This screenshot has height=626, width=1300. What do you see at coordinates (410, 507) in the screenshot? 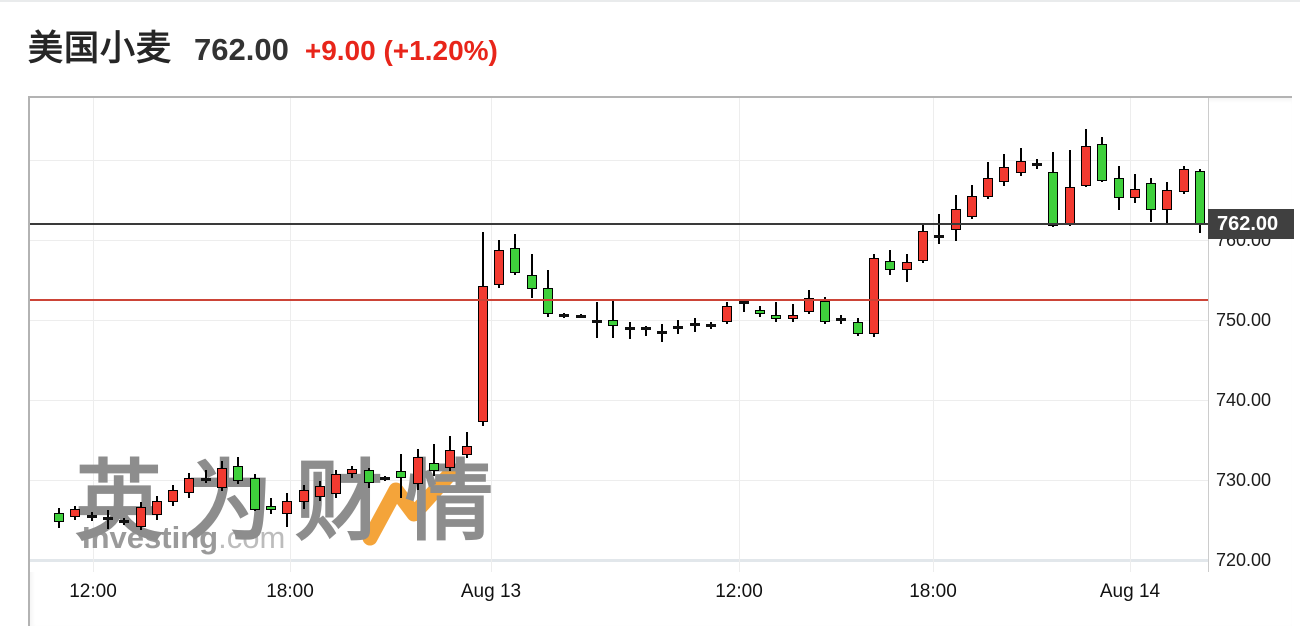
I see `investing-logo-mark-icon` at bounding box center [410, 507].